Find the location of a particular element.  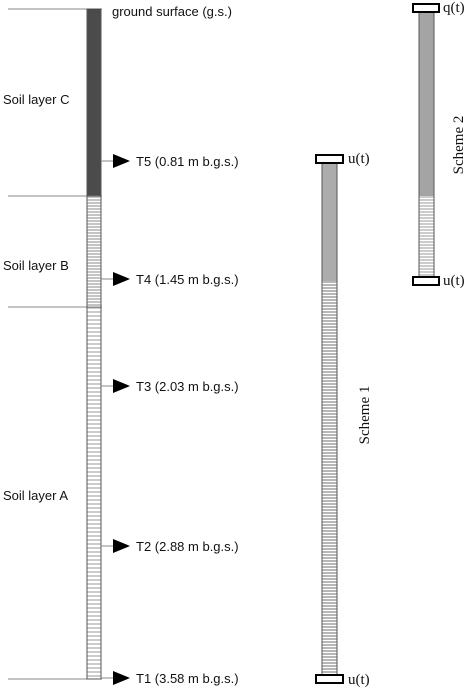

layer-label-b: Soil layer B is located at coordinates (36, 265).